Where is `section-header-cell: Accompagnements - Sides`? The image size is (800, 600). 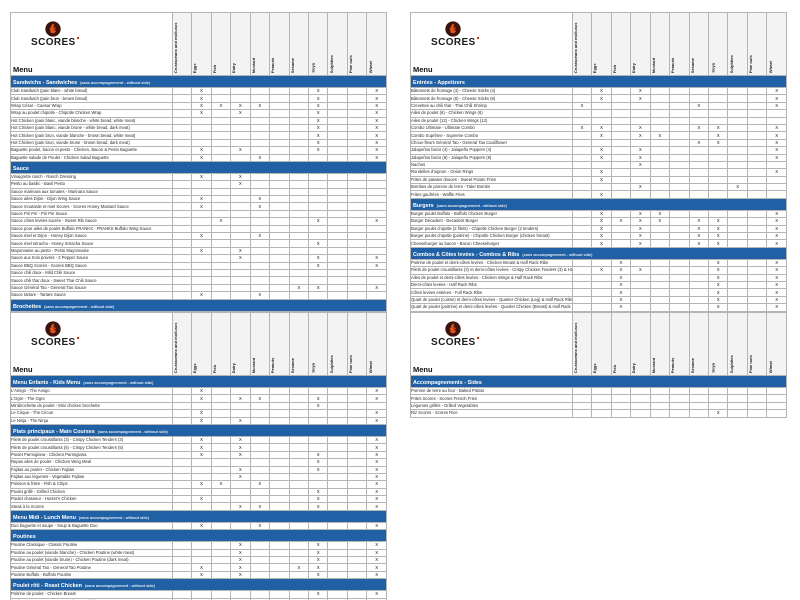
section-header-cell: Accompagnements - Sides is located at coordinates (598, 381).